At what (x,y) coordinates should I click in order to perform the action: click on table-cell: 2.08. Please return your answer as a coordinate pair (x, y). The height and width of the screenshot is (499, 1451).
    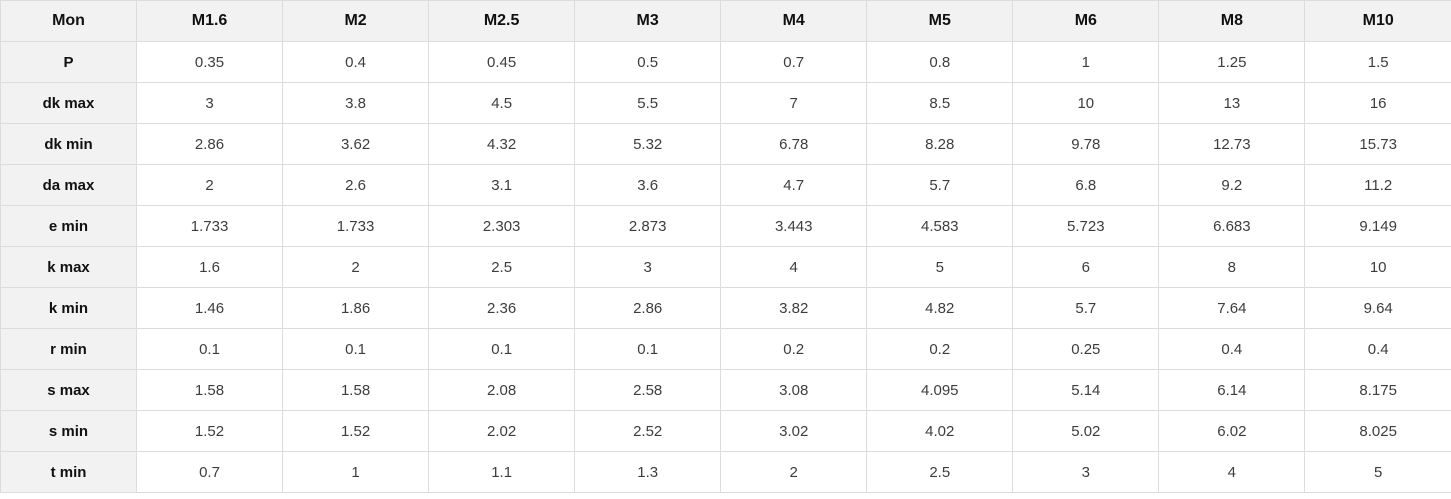
    Looking at the image, I should click on (502, 390).